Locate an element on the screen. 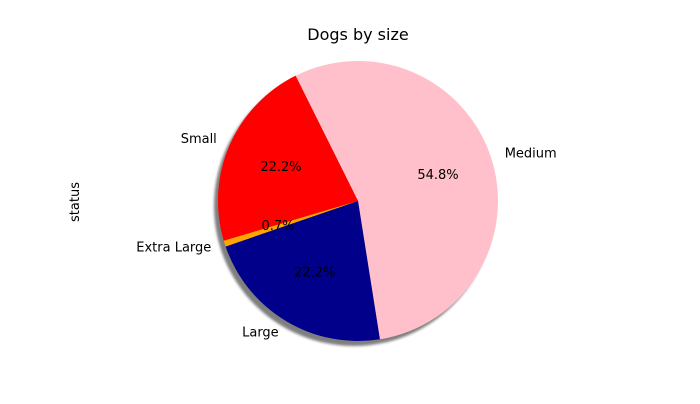 Image resolution: width=700 pixels, height=404 pixels. pie-slice-large is located at coordinates (302, 271).